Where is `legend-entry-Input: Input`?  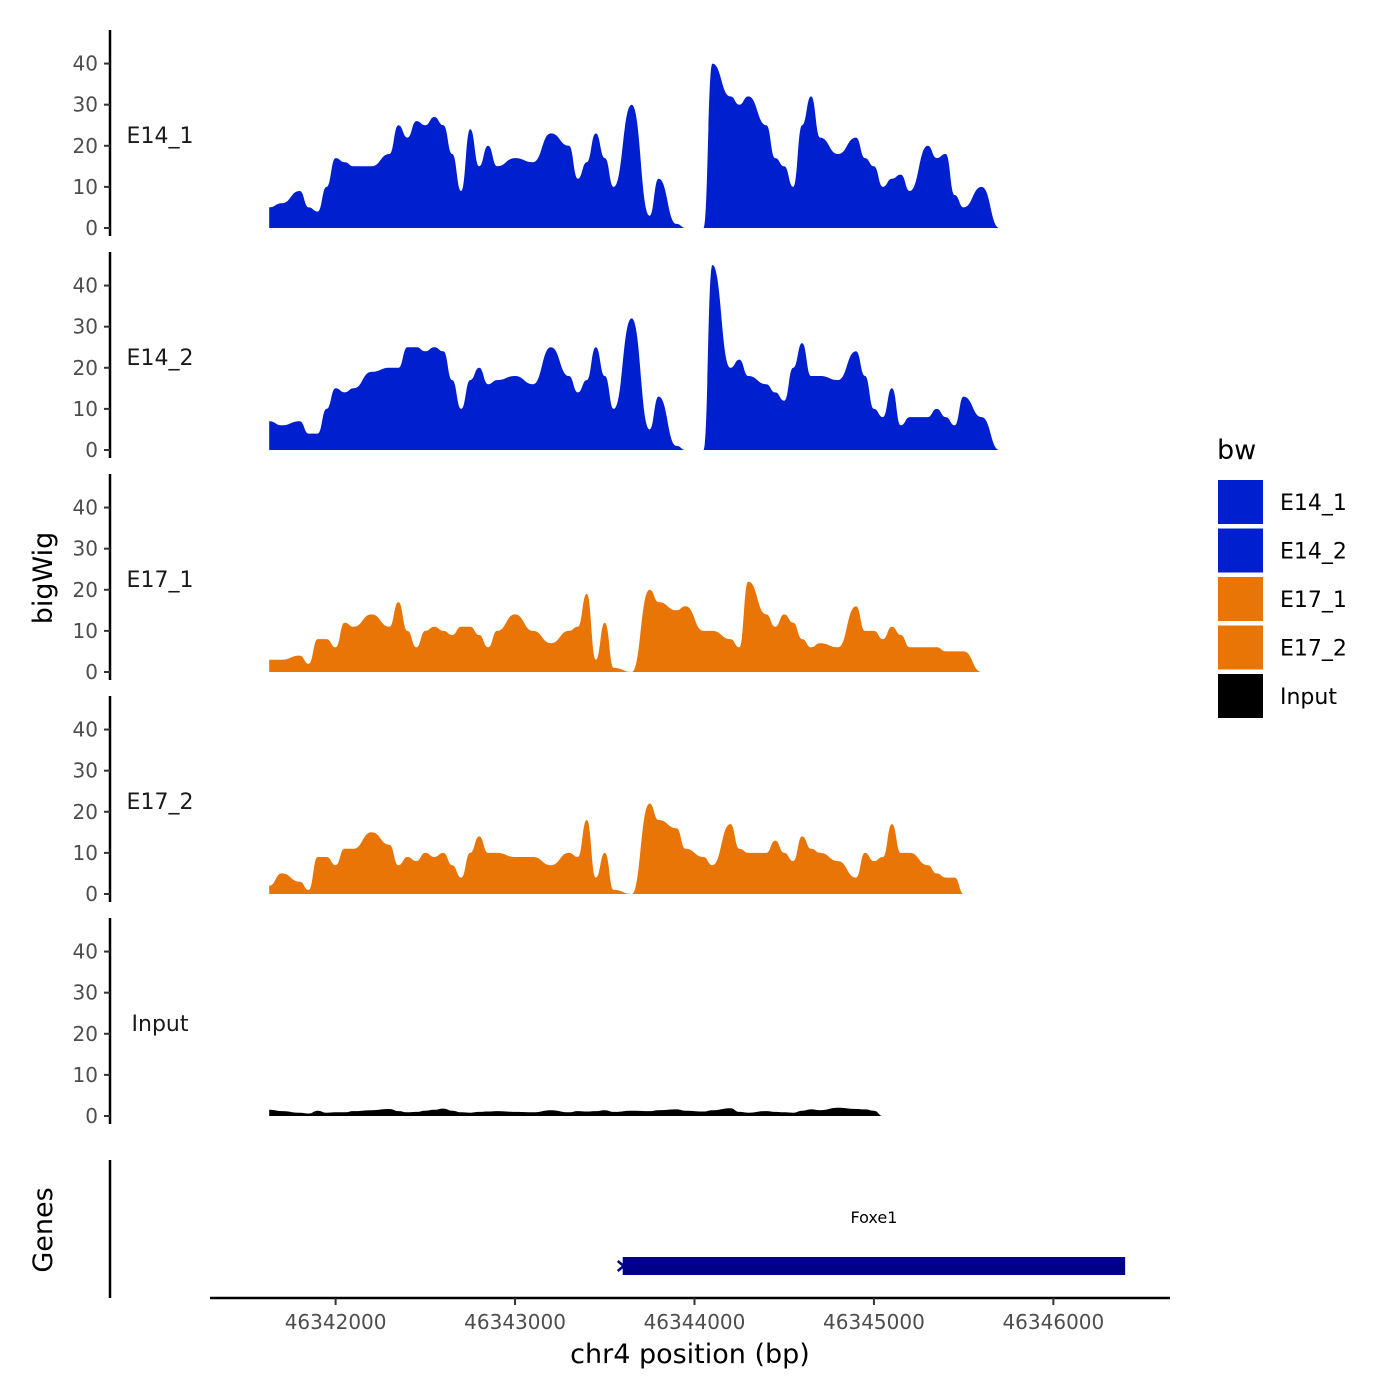 legend-entry-Input: Input is located at coordinates (1277, 696).